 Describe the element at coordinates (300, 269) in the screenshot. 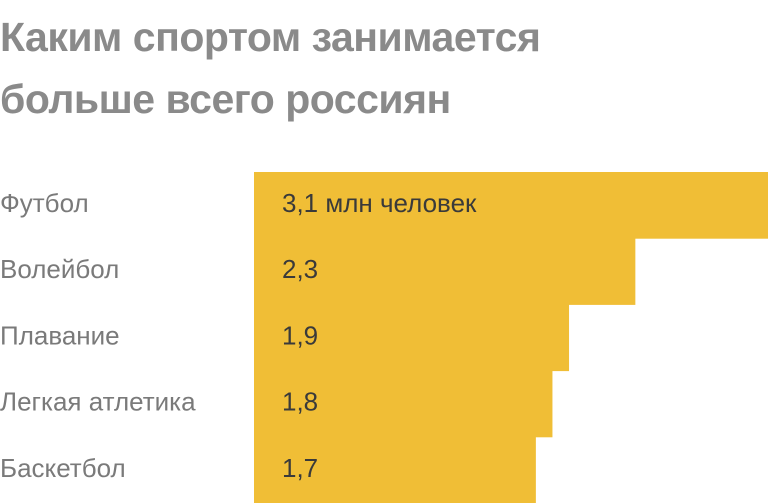

I see `value-label: 2,3` at that location.